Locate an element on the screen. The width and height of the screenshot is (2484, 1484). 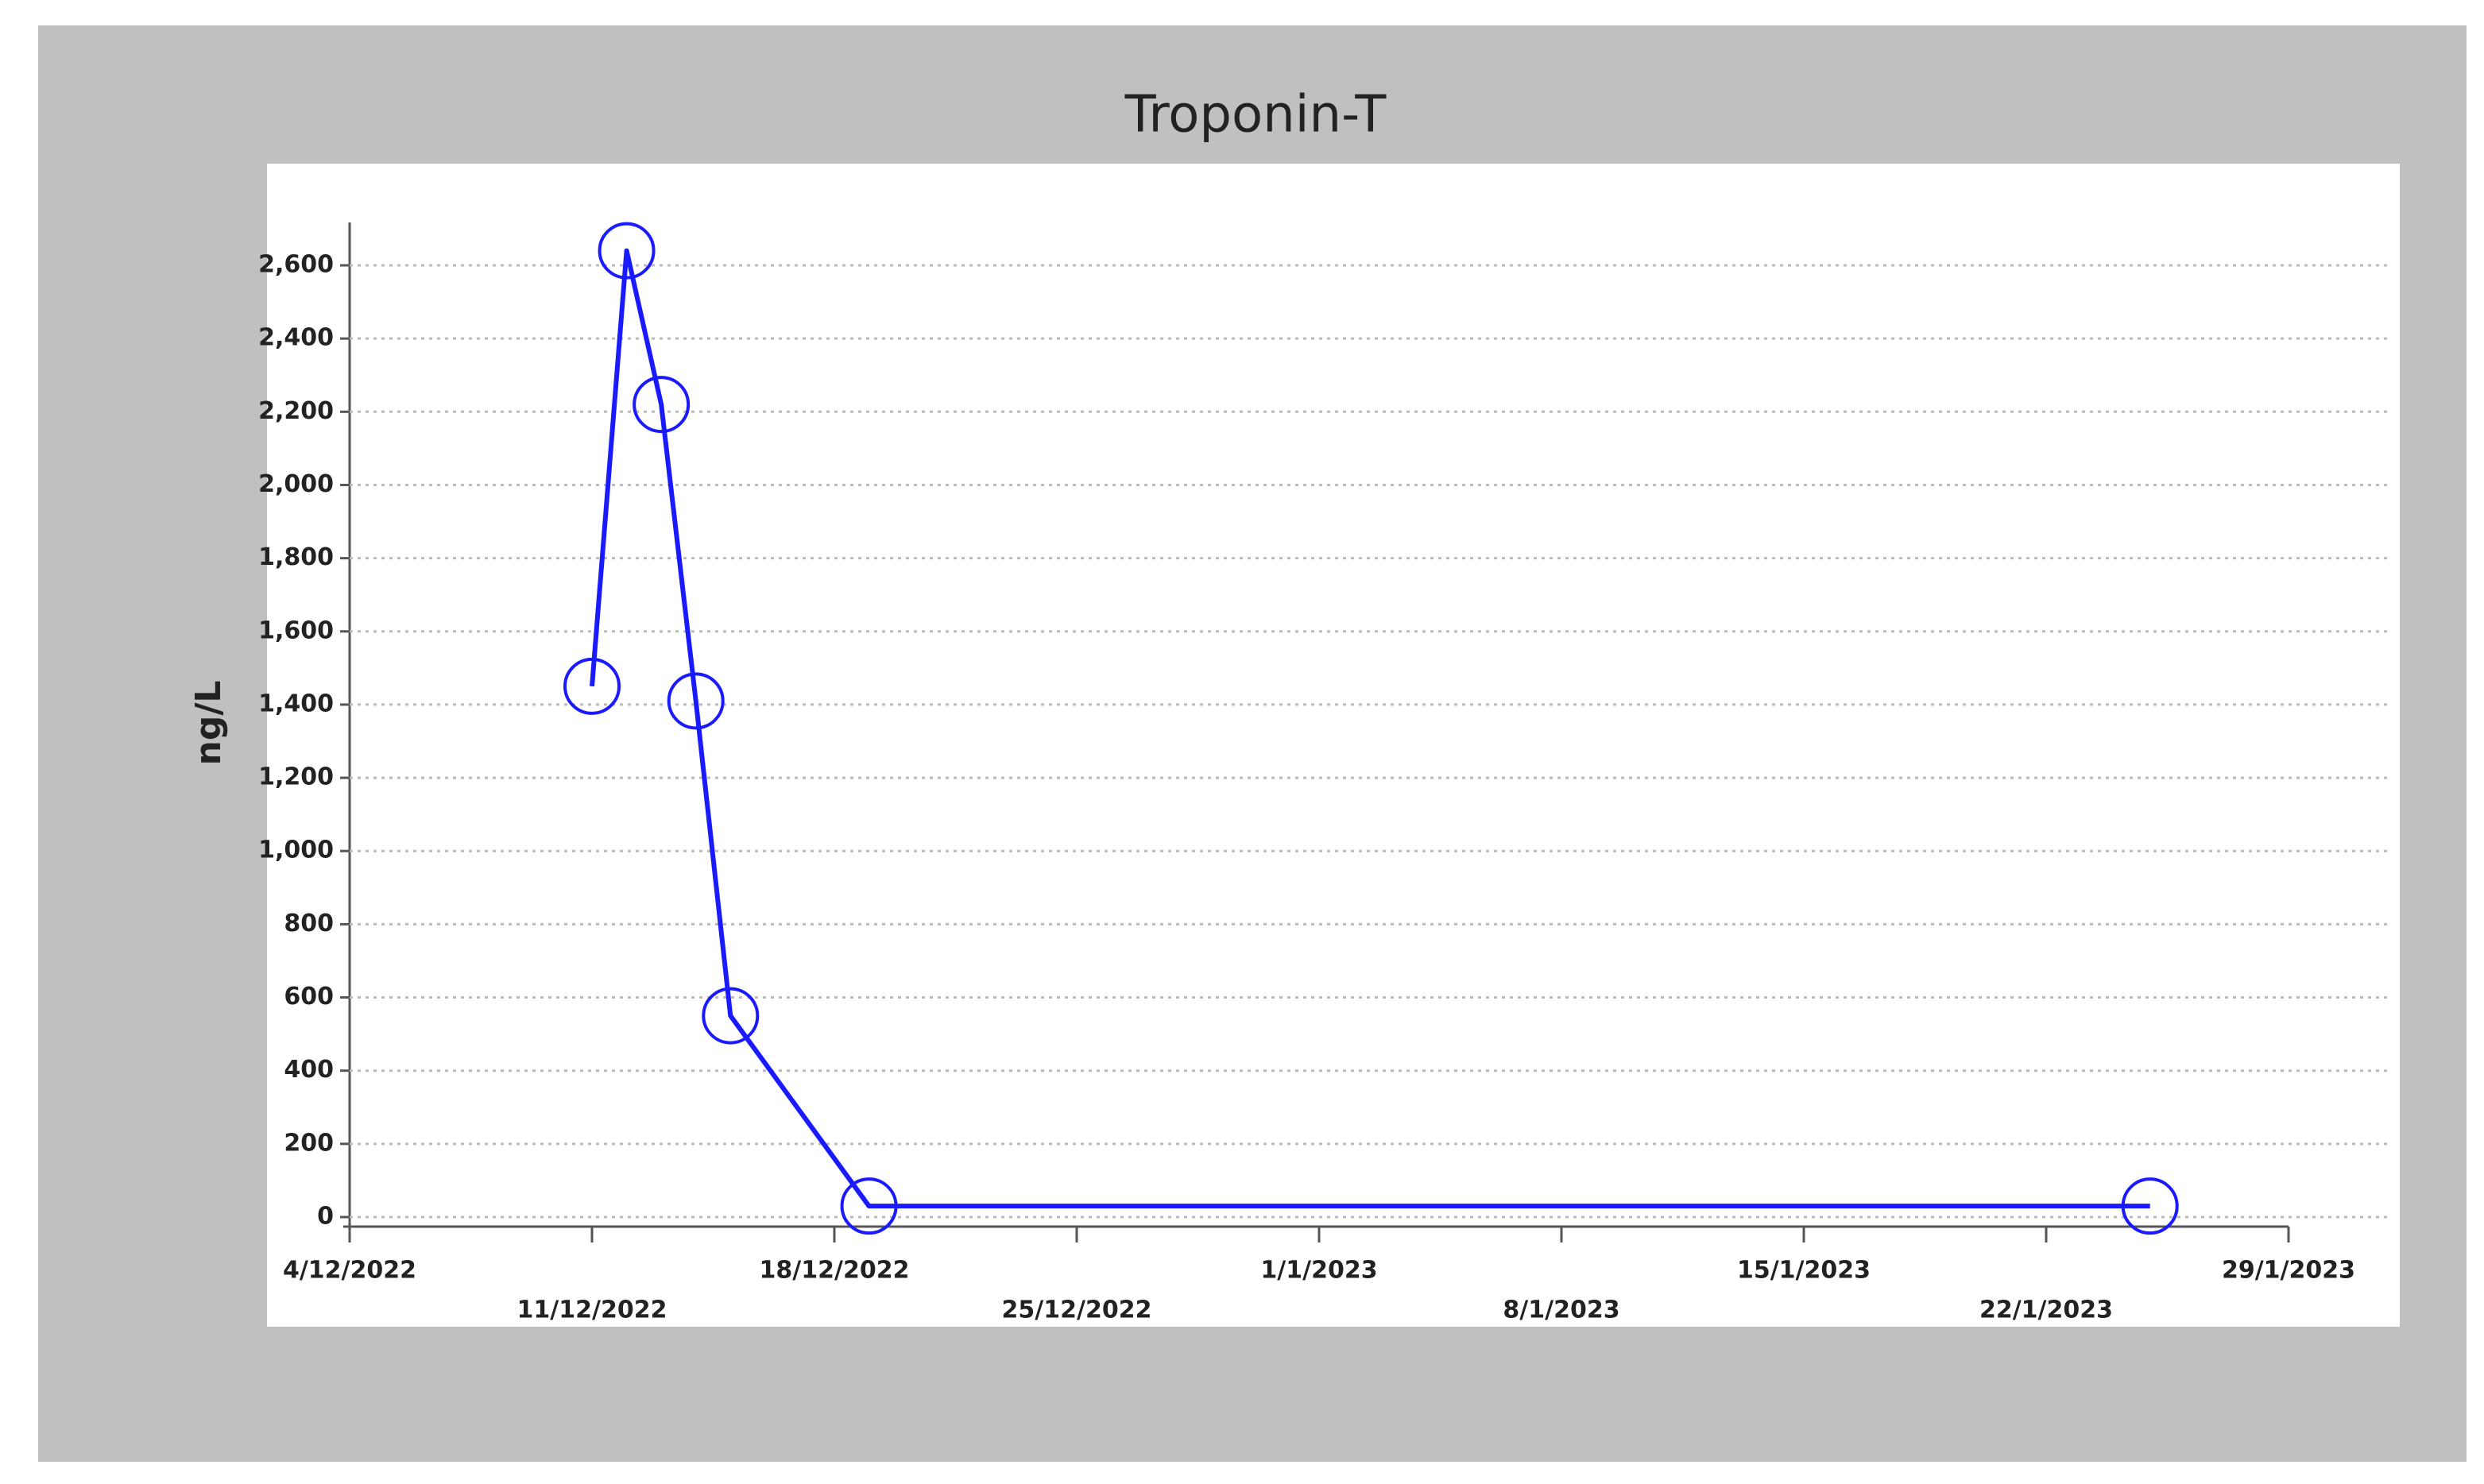
y-tick-label: 600 is located at coordinates (309, 997).